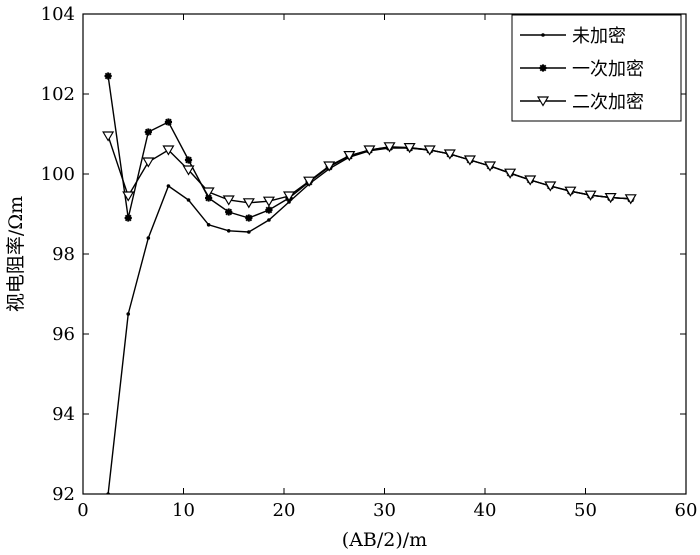 This screenshot has width=700, height=555. Describe the element at coordinates (585, 510) in the screenshot. I see `x-tick-label: 50` at that location.